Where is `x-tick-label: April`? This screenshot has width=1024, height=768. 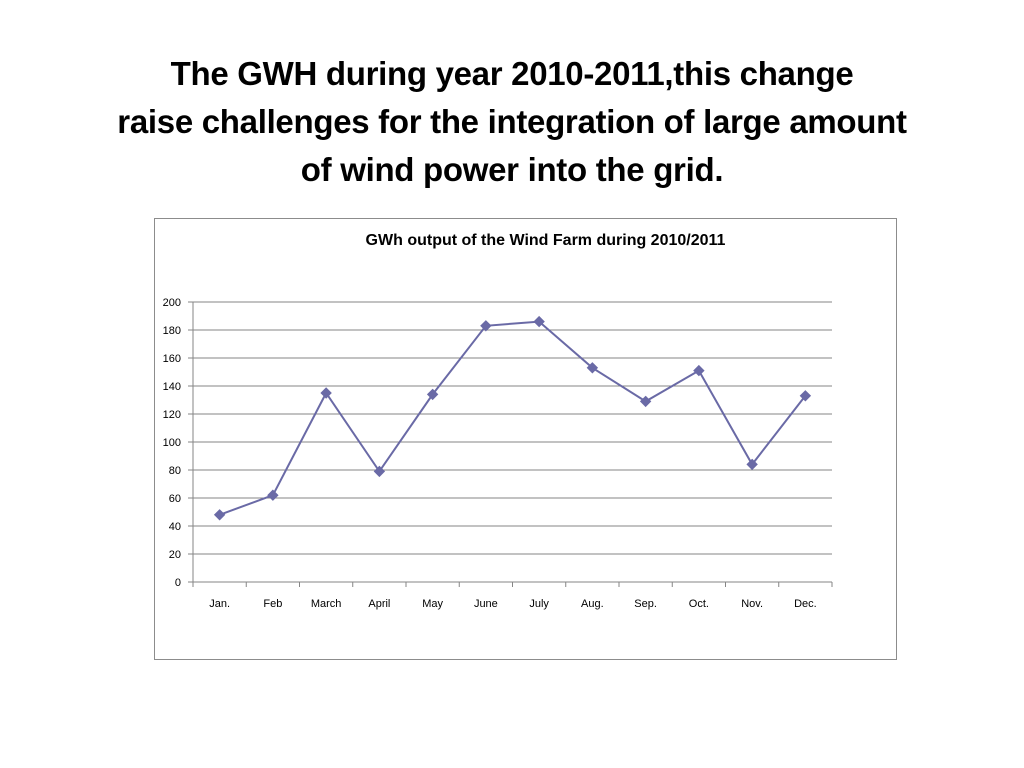
x-tick-label: April is located at coordinates (379, 604).